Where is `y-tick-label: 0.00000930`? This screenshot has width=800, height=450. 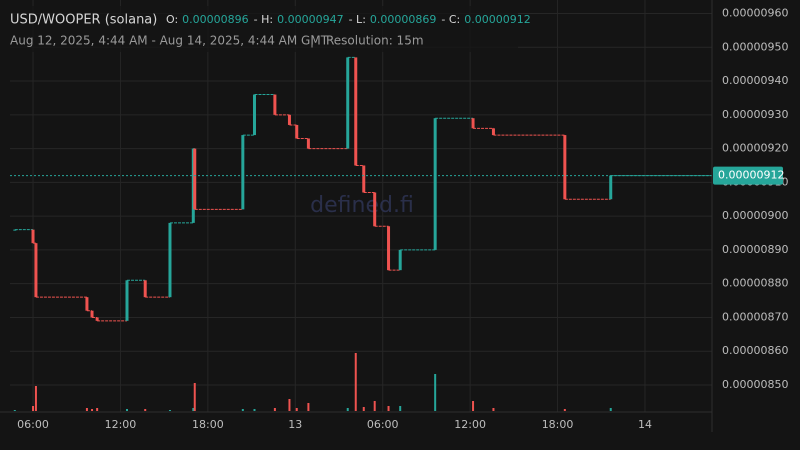
y-tick-label: 0.00000930 is located at coordinates (755, 114).